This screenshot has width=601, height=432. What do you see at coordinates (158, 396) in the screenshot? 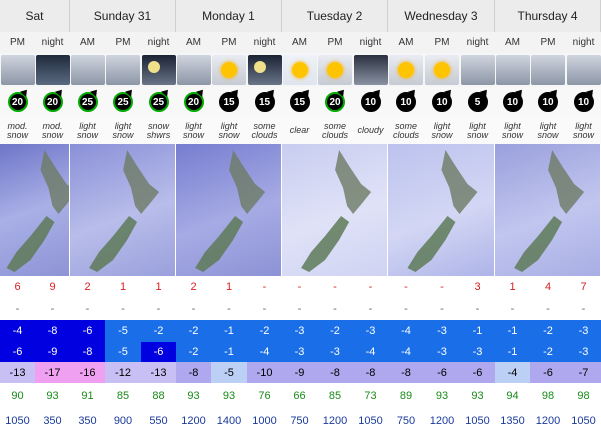
I see `humidity-value: 88` at bounding box center [158, 396].